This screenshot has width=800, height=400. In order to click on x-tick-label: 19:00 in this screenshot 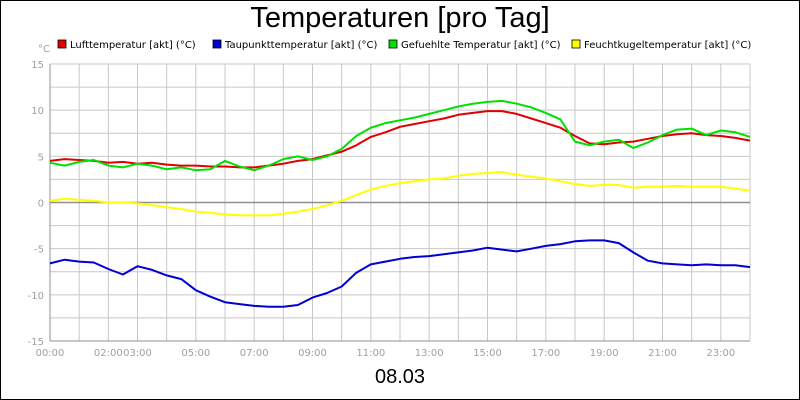, I will do `click(604, 353)`.